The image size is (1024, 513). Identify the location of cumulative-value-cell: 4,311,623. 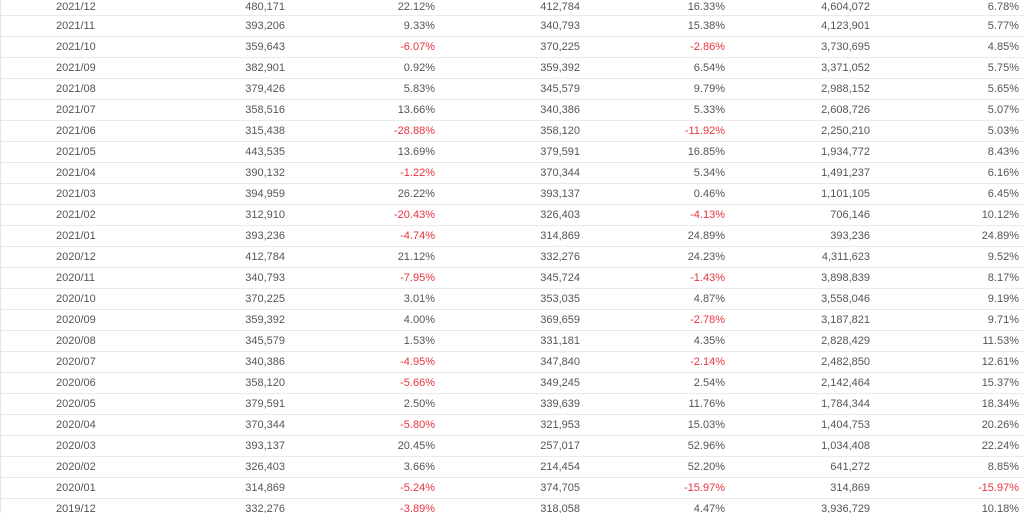
(803, 257).